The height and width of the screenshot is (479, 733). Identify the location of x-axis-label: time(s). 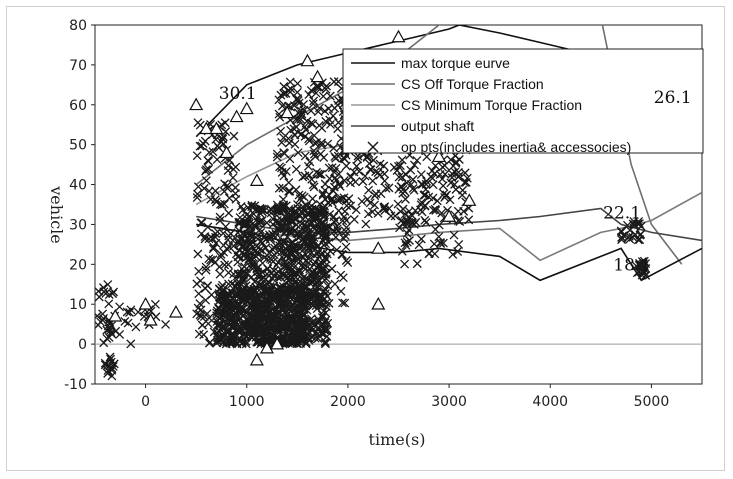
(397, 439).